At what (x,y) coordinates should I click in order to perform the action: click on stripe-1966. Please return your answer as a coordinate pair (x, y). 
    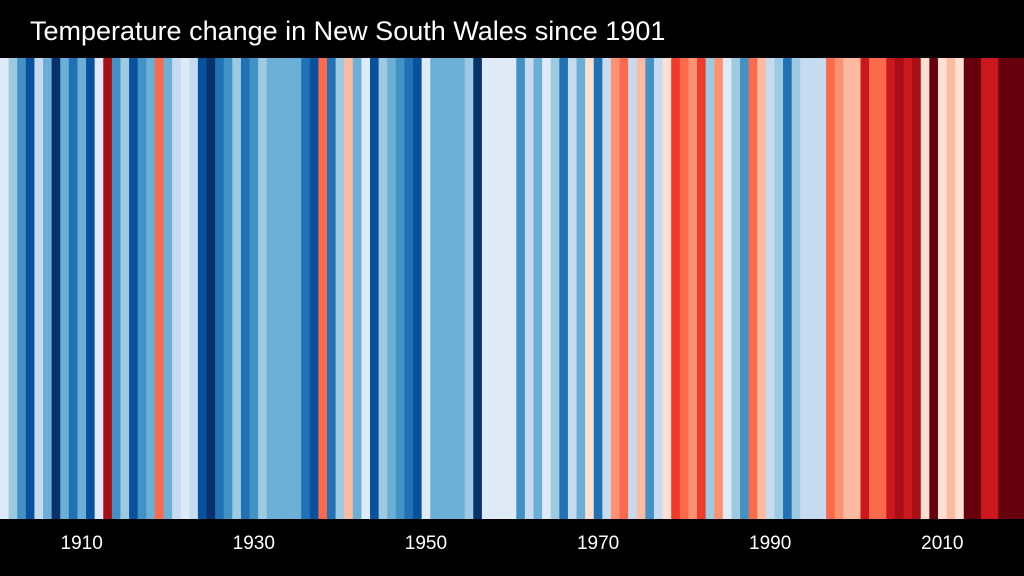
    Looking at the image, I should click on (564, 288).